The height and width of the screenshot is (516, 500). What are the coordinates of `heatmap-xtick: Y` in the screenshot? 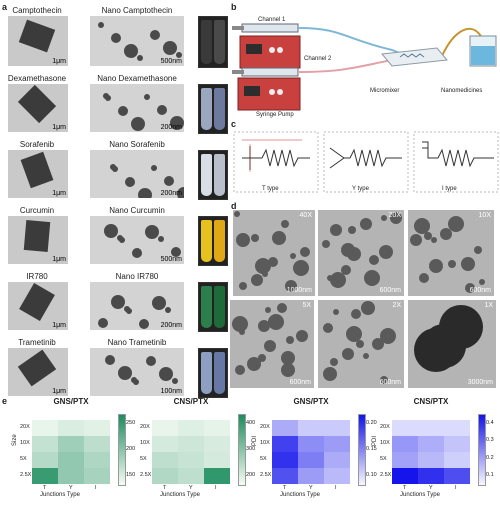 It's located at (311, 488).